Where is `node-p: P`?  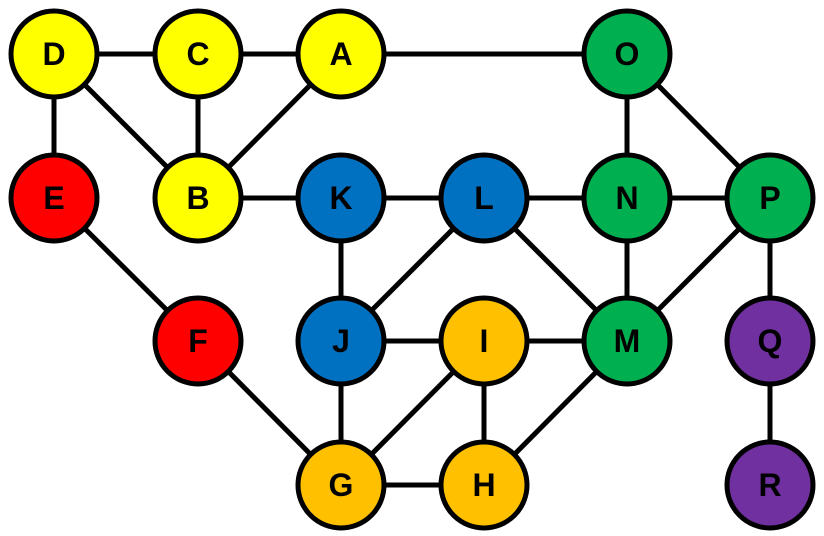 node-p: P is located at coordinates (770, 198).